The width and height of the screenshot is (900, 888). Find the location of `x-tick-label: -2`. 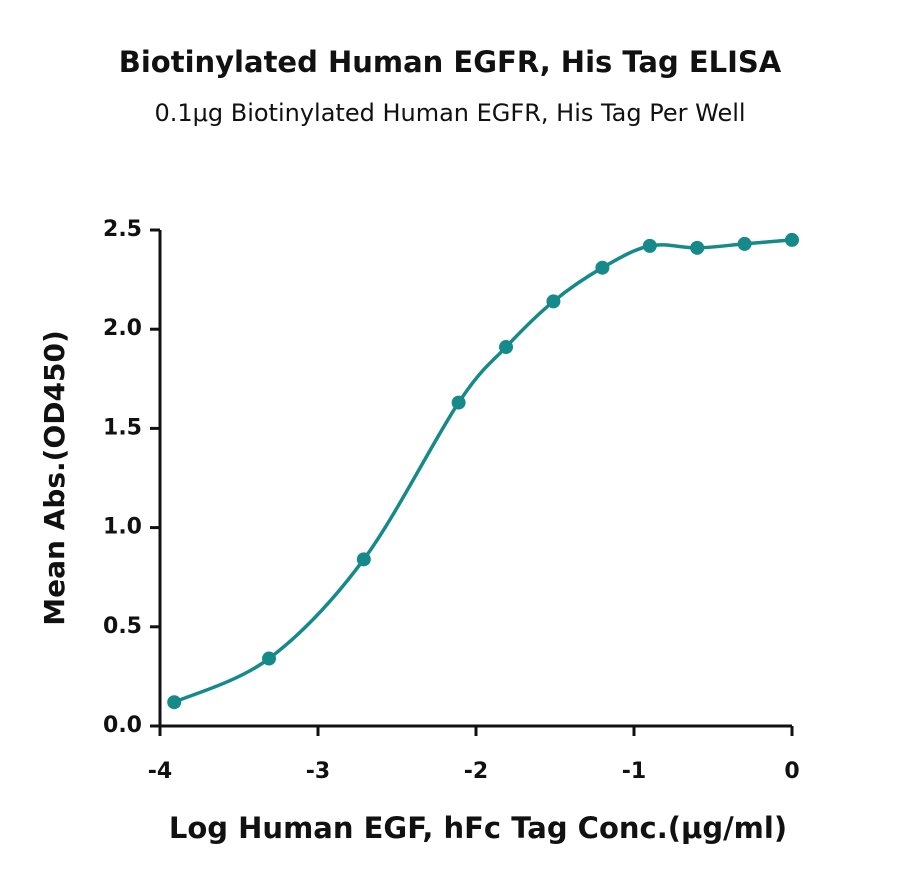

x-tick-label: -2 is located at coordinates (476, 771).